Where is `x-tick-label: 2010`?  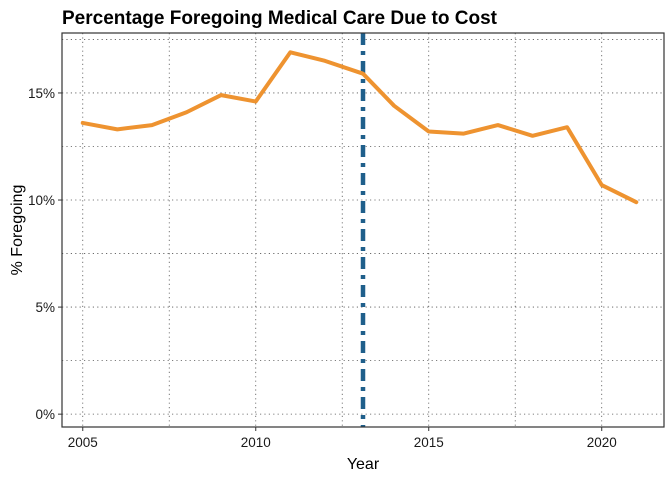
x-tick-label: 2010 is located at coordinates (256, 442).